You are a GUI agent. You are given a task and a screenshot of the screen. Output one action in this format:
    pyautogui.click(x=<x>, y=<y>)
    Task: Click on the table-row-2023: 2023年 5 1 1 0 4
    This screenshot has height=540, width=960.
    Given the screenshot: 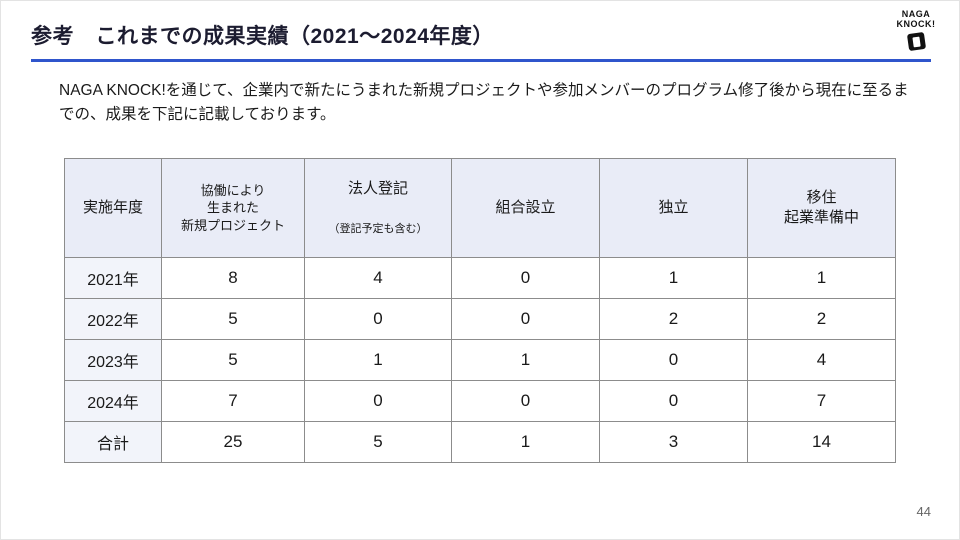 What is the action you would take?
    pyautogui.click(x=480, y=359)
    